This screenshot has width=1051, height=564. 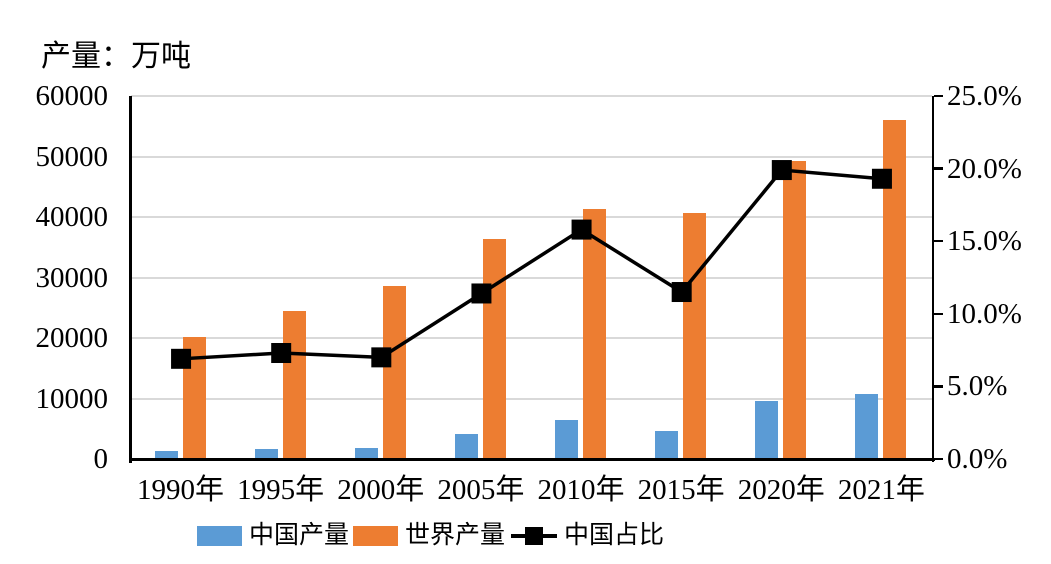 What do you see at coordinates (581, 229) in the screenshot?
I see `share-marker-2010年` at bounding box center [581, 229].